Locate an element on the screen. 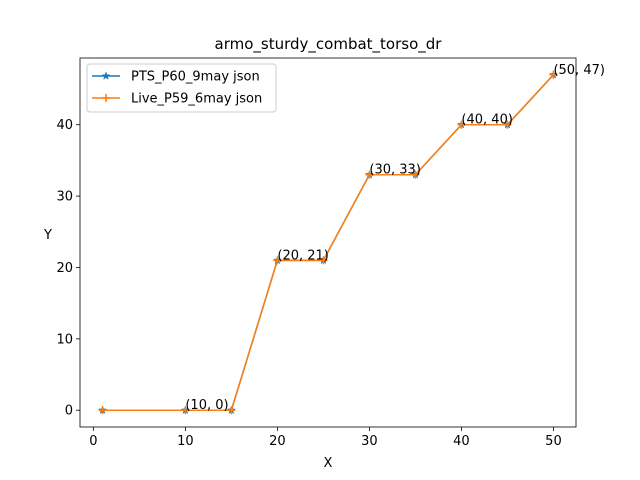 The image size is (640, 480). legend-box is located at coordinates (181, 88).